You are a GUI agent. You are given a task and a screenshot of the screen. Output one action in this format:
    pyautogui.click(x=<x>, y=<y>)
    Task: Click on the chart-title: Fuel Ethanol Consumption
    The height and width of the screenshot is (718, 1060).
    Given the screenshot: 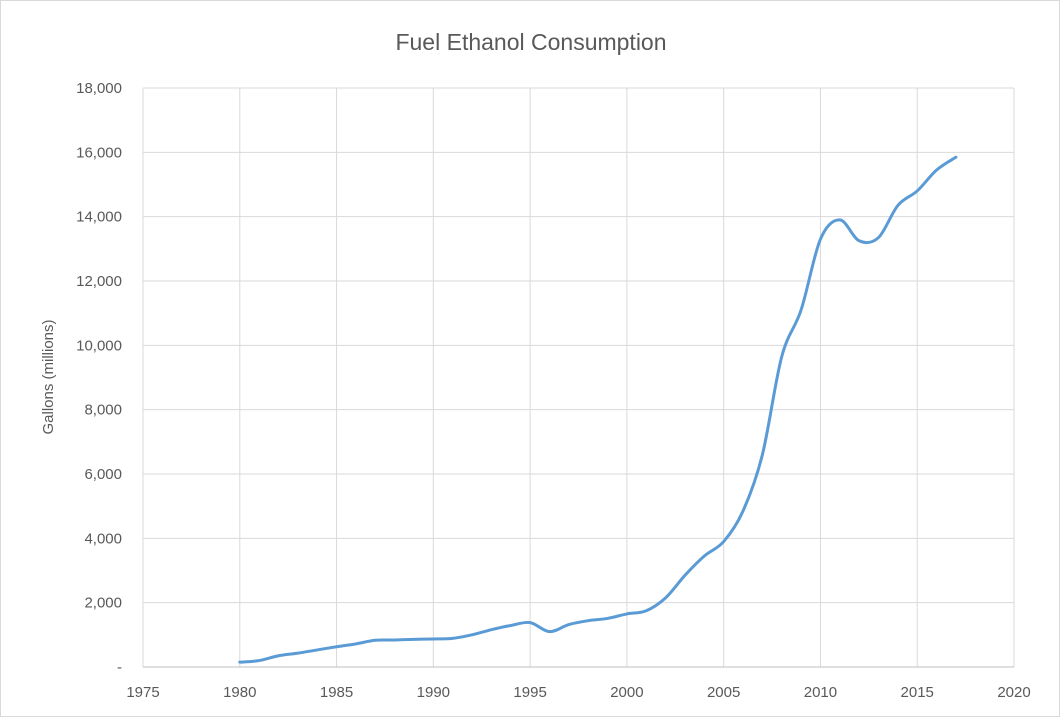 What is the action you would take?
    pyautogui.click(x=530, y=42)
    